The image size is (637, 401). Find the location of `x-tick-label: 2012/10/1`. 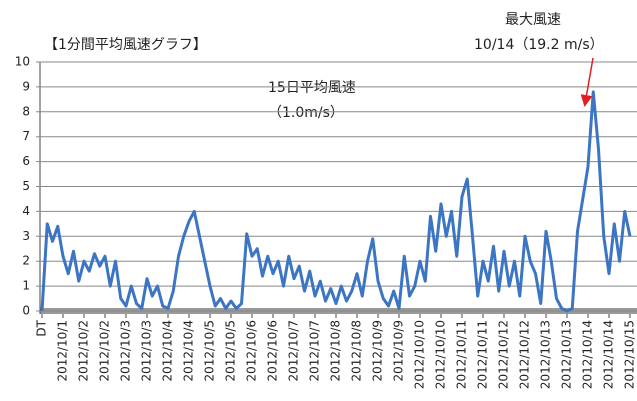

x-tick-label: 2012/10/1 is located at coordinates (63, 351).